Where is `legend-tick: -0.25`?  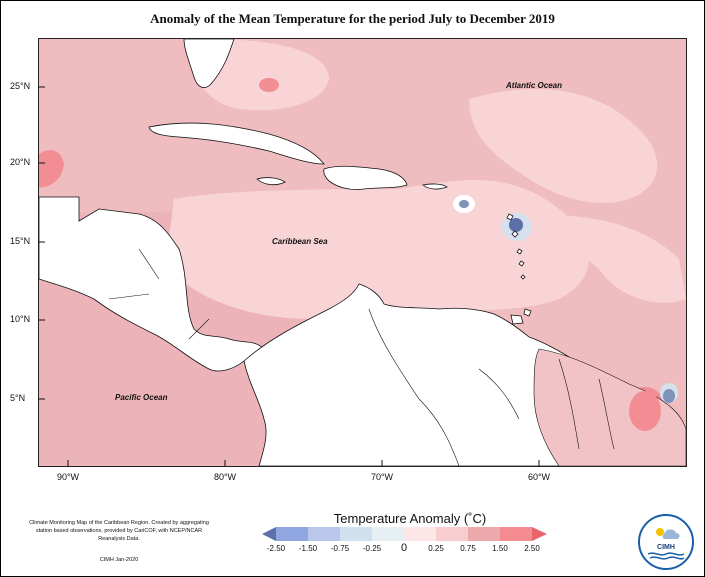
legend-tick: -0.25 is located at coordinates (372, 548).